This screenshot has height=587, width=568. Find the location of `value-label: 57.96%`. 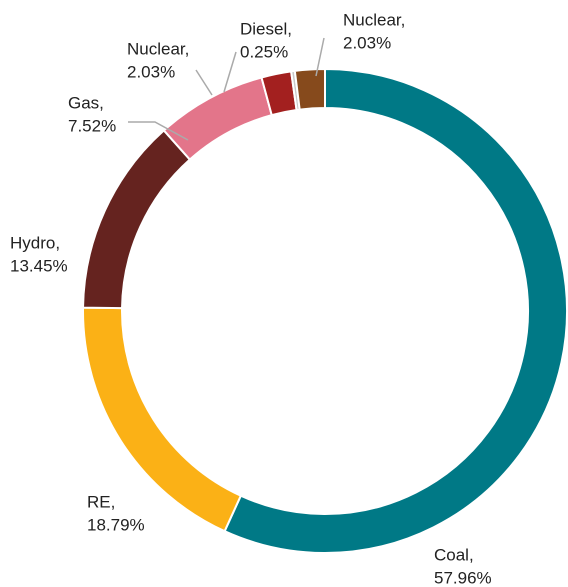

value-label: 57.96% is located at coordinates (463, 577).